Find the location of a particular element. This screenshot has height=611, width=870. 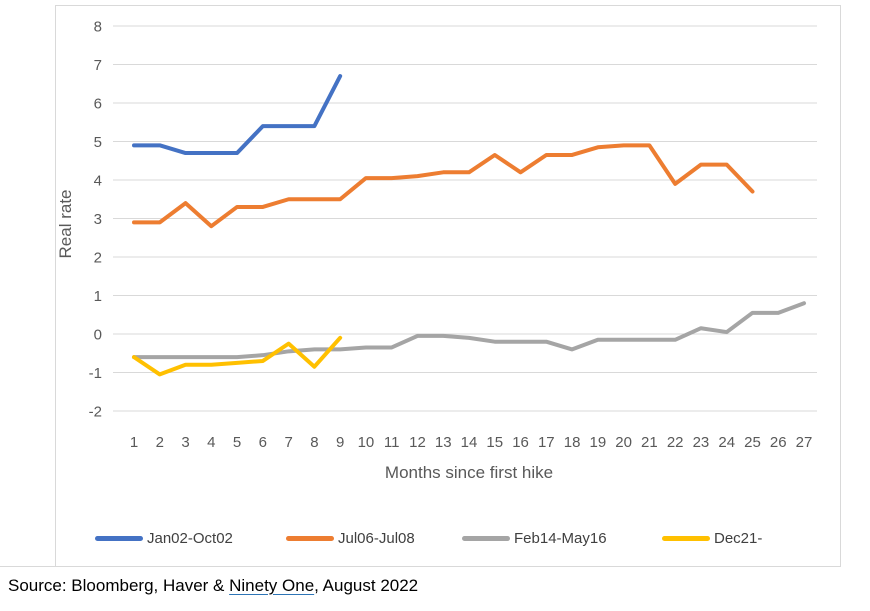

y-tick-label: 7 is located at coordinates (98, 65).